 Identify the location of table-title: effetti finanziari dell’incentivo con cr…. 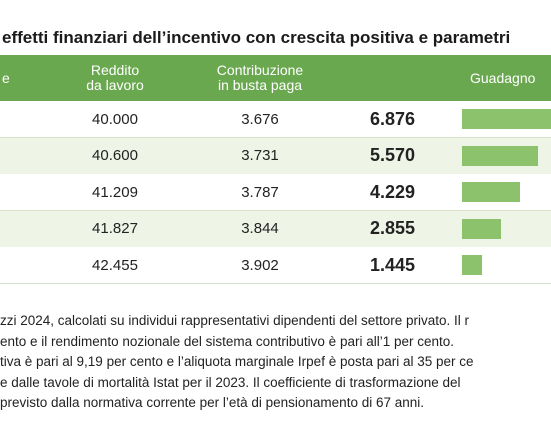
(256, 37).